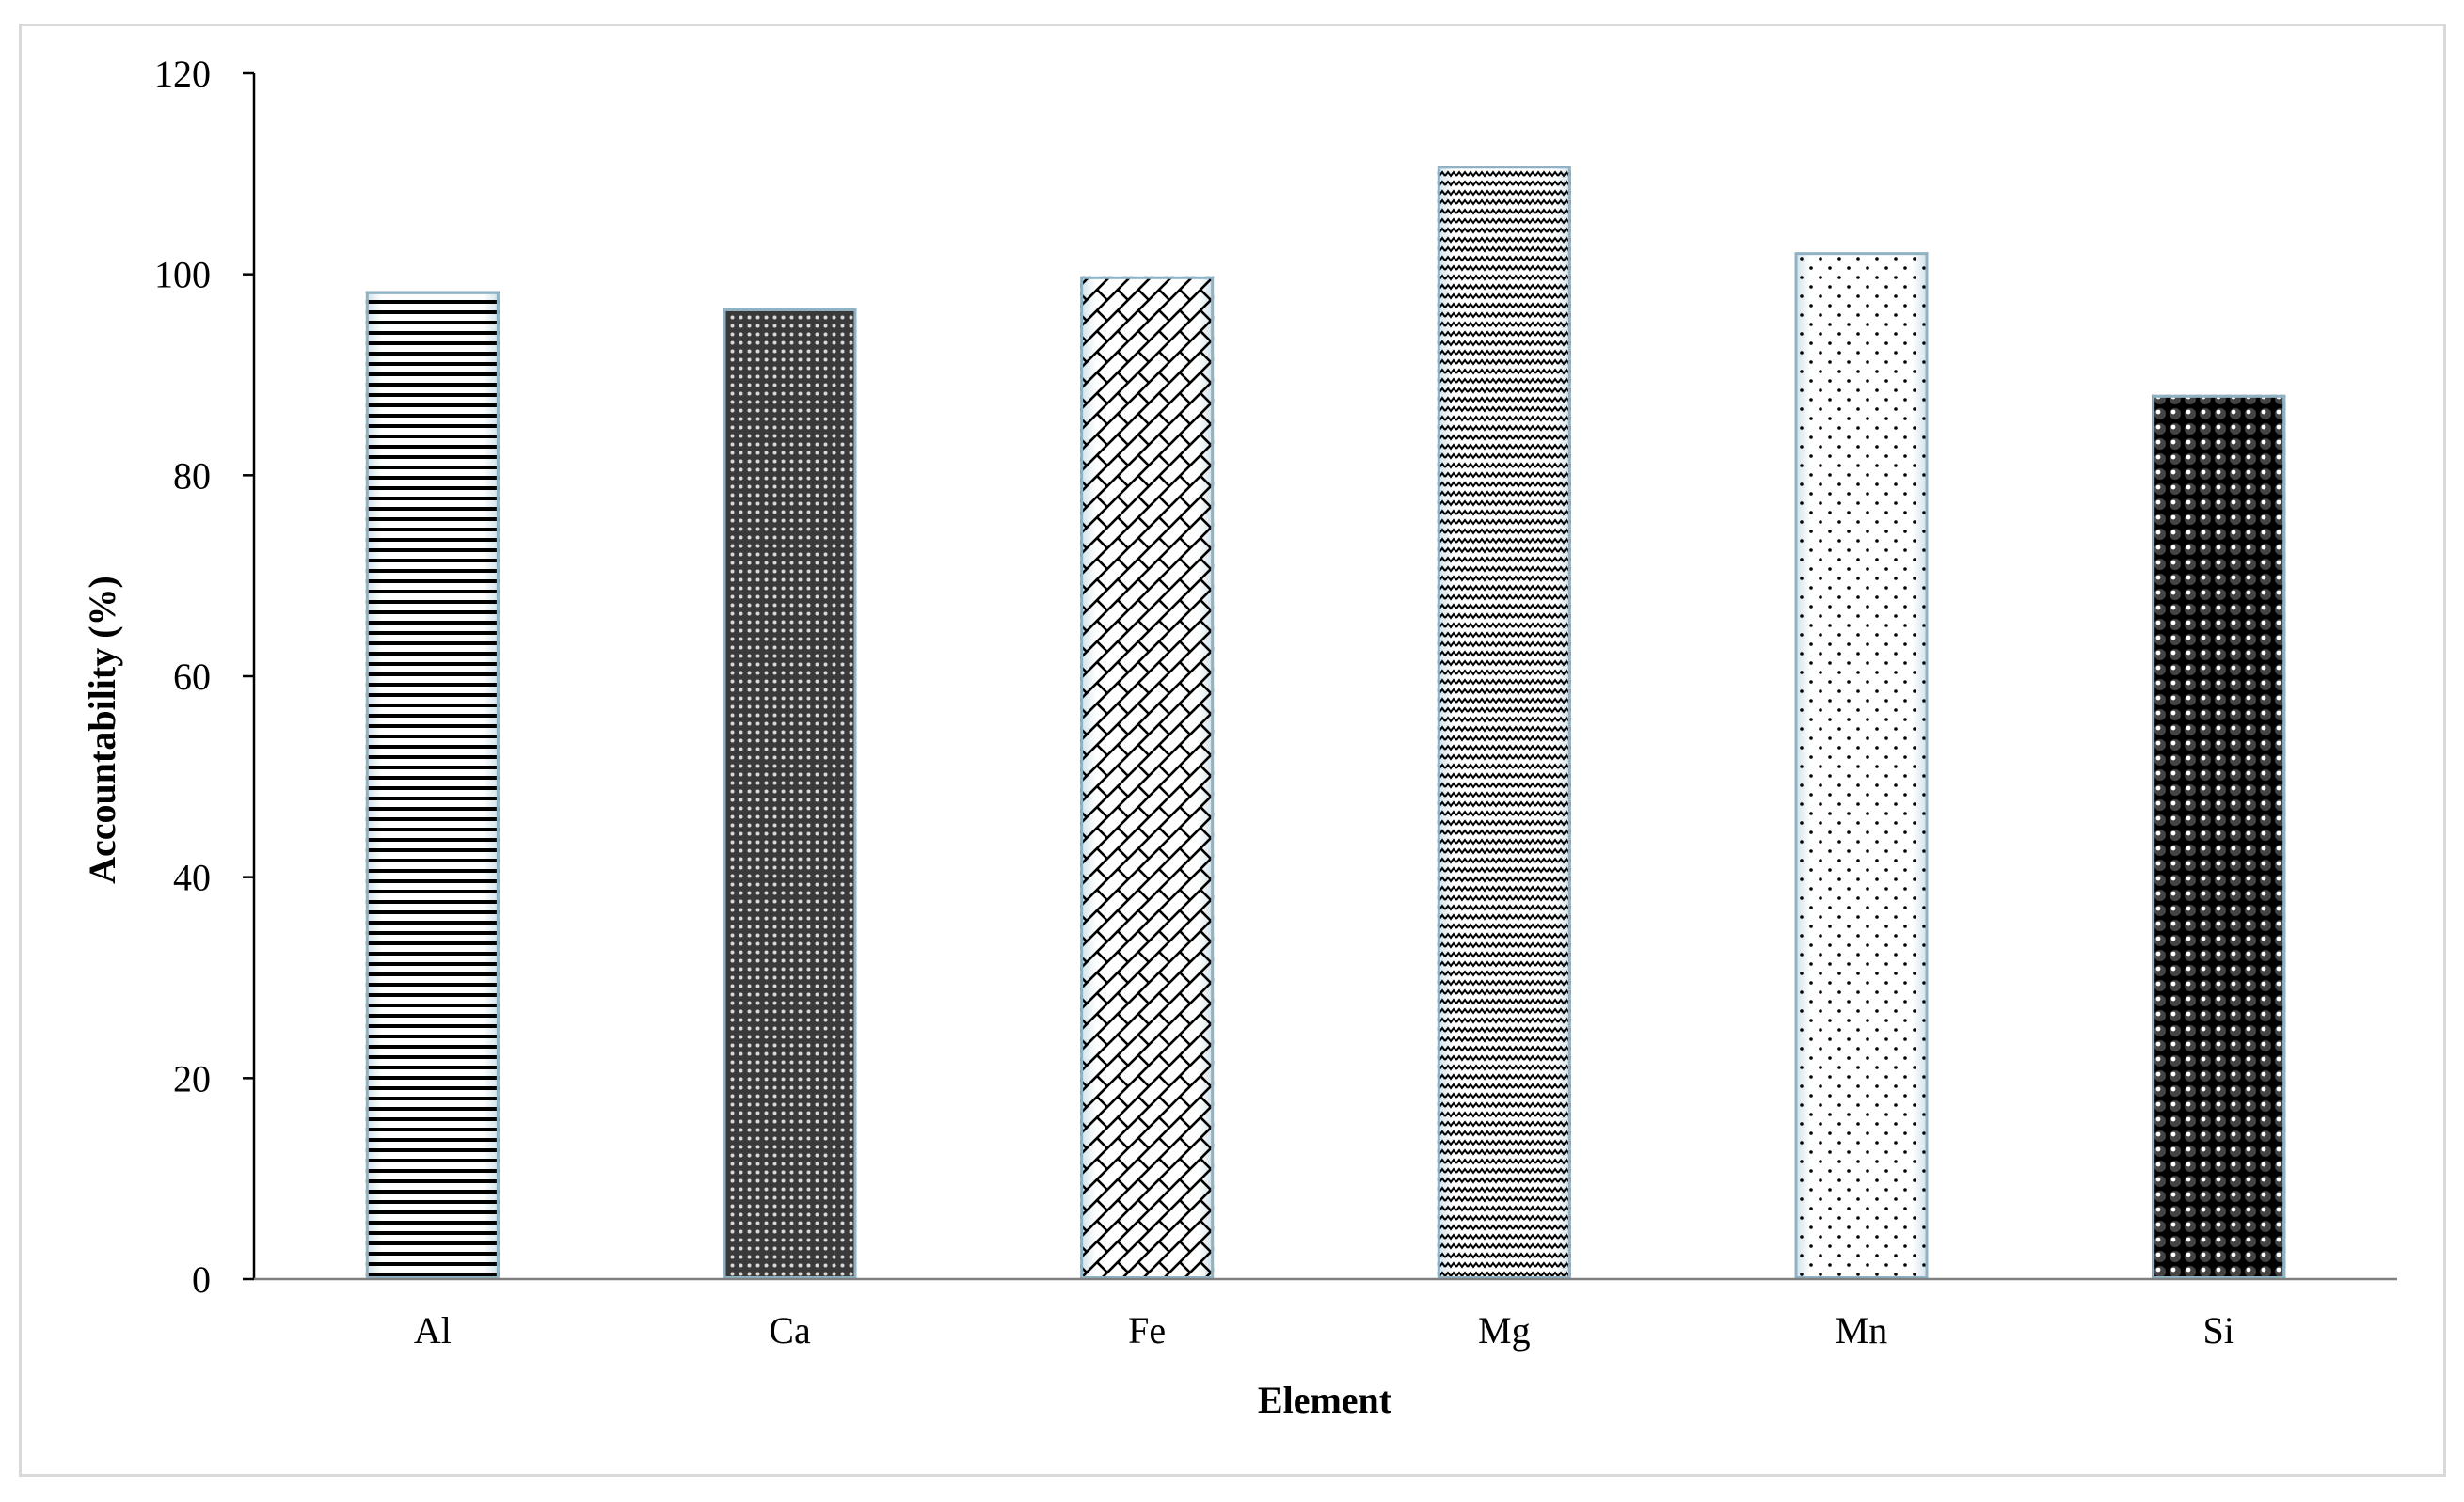 This screenshot has width=2464, height=1502. I want to click on y-tick-label: 0, so click(201, 1279).